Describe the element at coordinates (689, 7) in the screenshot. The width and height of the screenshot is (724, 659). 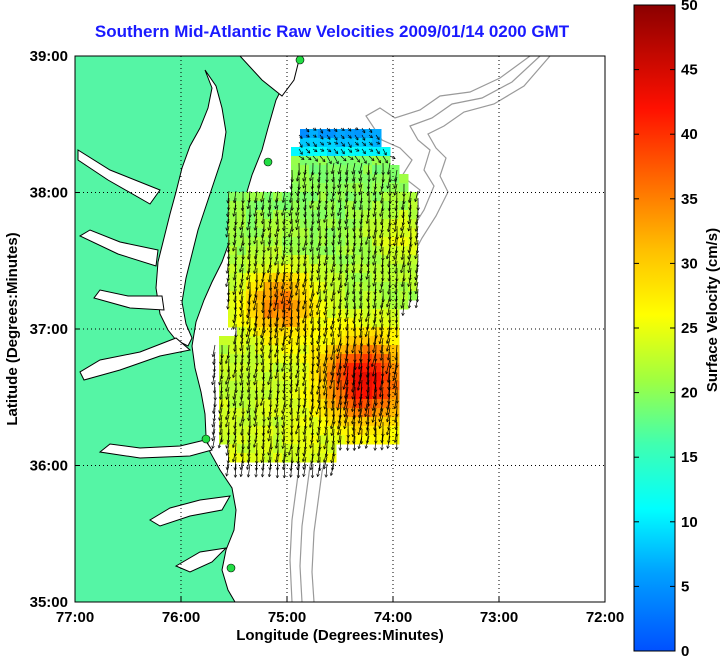
I see `colorbar-tick-label: 50` at that location.